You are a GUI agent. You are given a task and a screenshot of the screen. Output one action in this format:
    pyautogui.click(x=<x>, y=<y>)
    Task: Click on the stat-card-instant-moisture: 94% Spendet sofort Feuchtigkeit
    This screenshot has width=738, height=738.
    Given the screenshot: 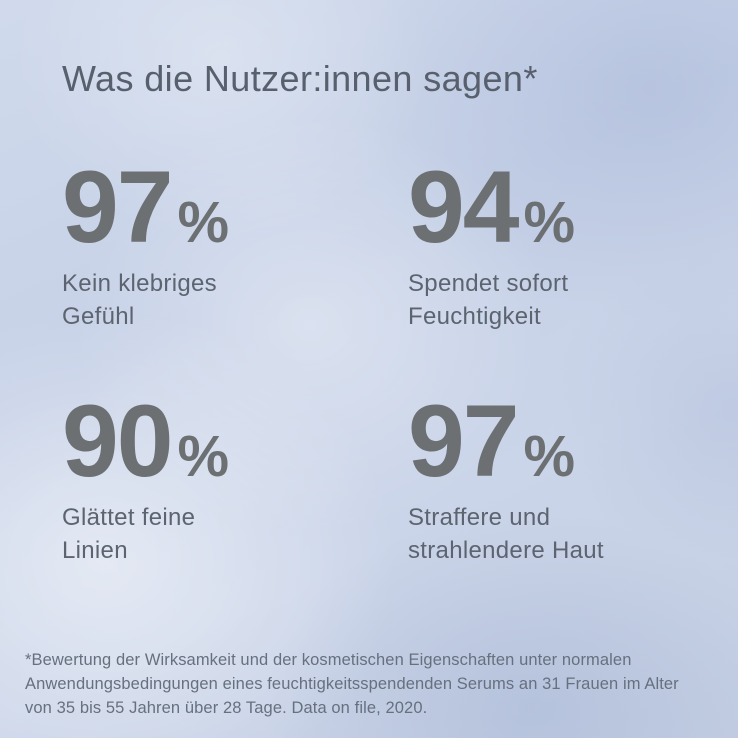 What is the action you would take?
    pyautogui.click(x=573, y=244)
    